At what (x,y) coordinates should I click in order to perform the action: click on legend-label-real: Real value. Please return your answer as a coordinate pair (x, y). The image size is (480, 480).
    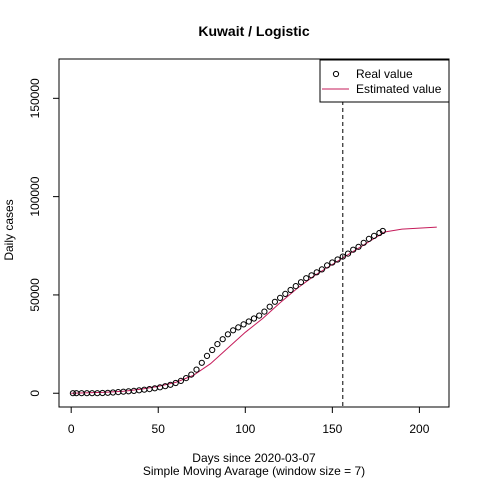
    Looking at the image, I should click on (384, 74).